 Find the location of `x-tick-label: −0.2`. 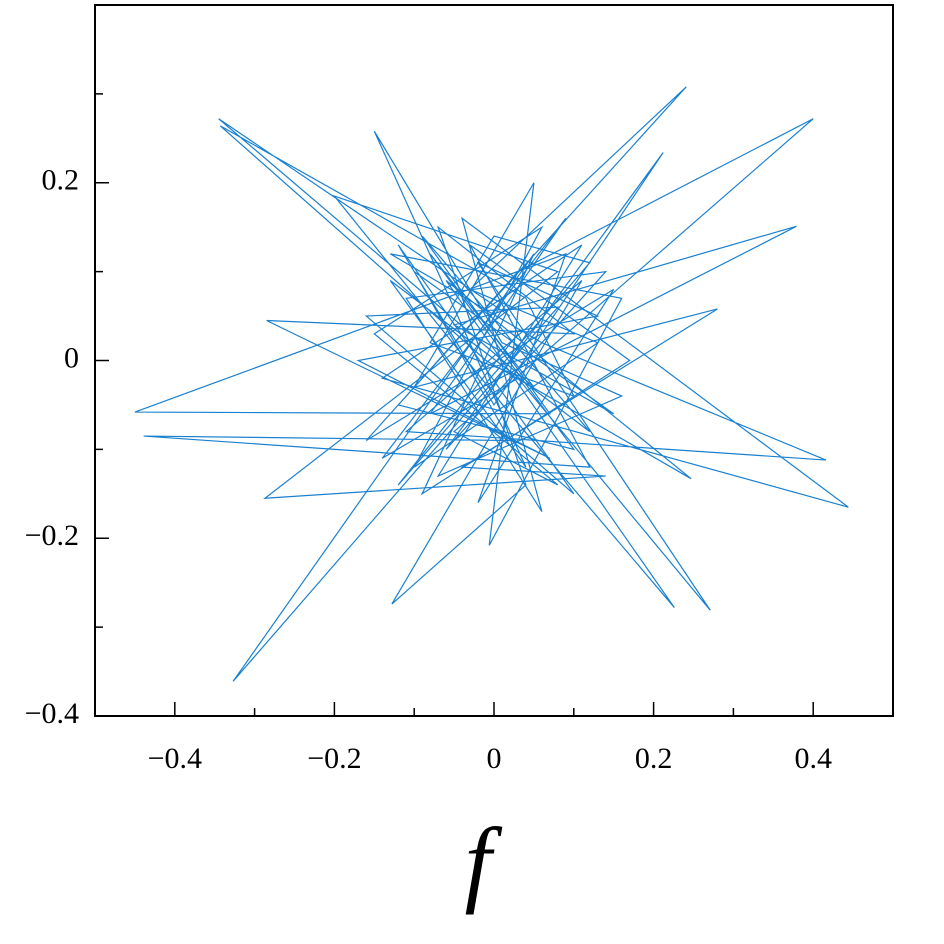

x-tick-label: −0.2 is located at coordinates (334, 758).